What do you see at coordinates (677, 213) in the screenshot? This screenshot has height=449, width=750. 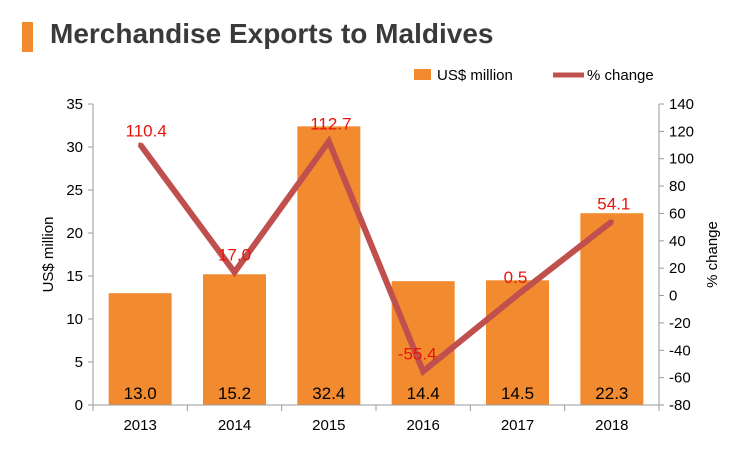 I see `y2-tick-label: 60` at bounding box center [677, 213].